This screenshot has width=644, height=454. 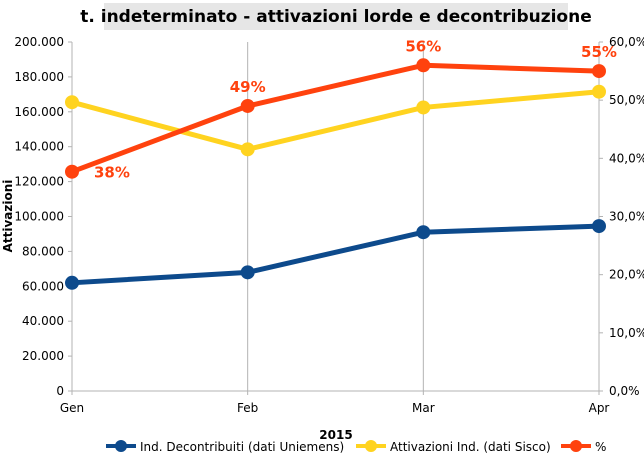 What do you see at coordinates (43, 286) in the screenshot?
I see `y-tick-label: 60.000` at bounding box center [43, 286].